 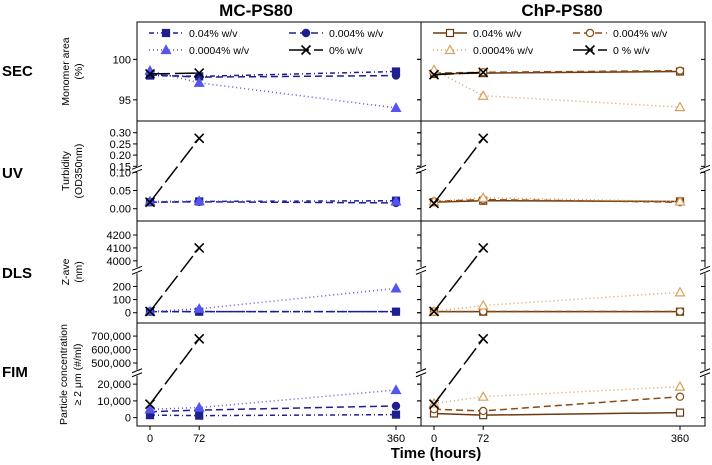 I want to click on series-0-fim-mc, so click(x=174, y=371).